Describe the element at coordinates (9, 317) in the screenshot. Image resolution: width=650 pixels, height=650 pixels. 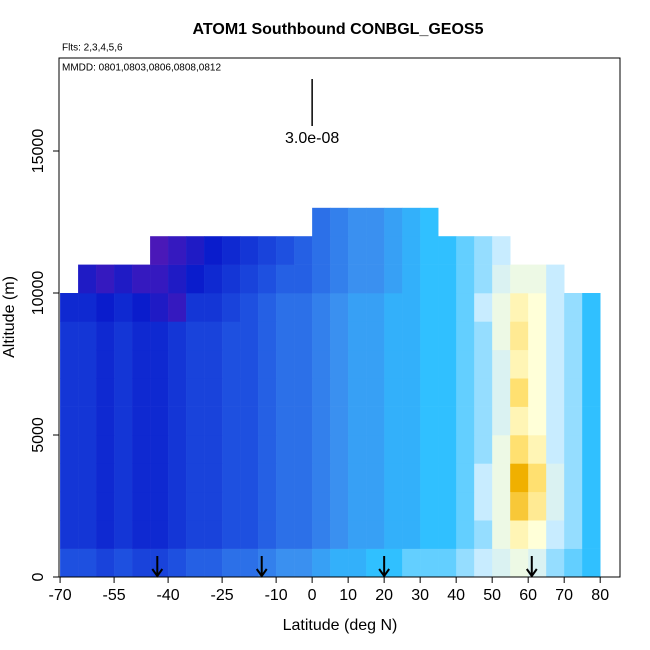
I see `y-axis-label: Altitude (m)` at that location.